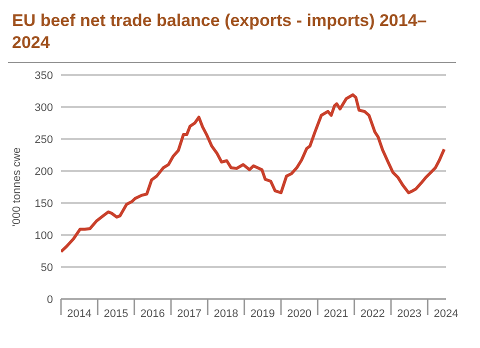  What do you see at coordinates (43, 204) in the screenshot?
I see `y-tick-label: 150` at bounding box center [43, 204].